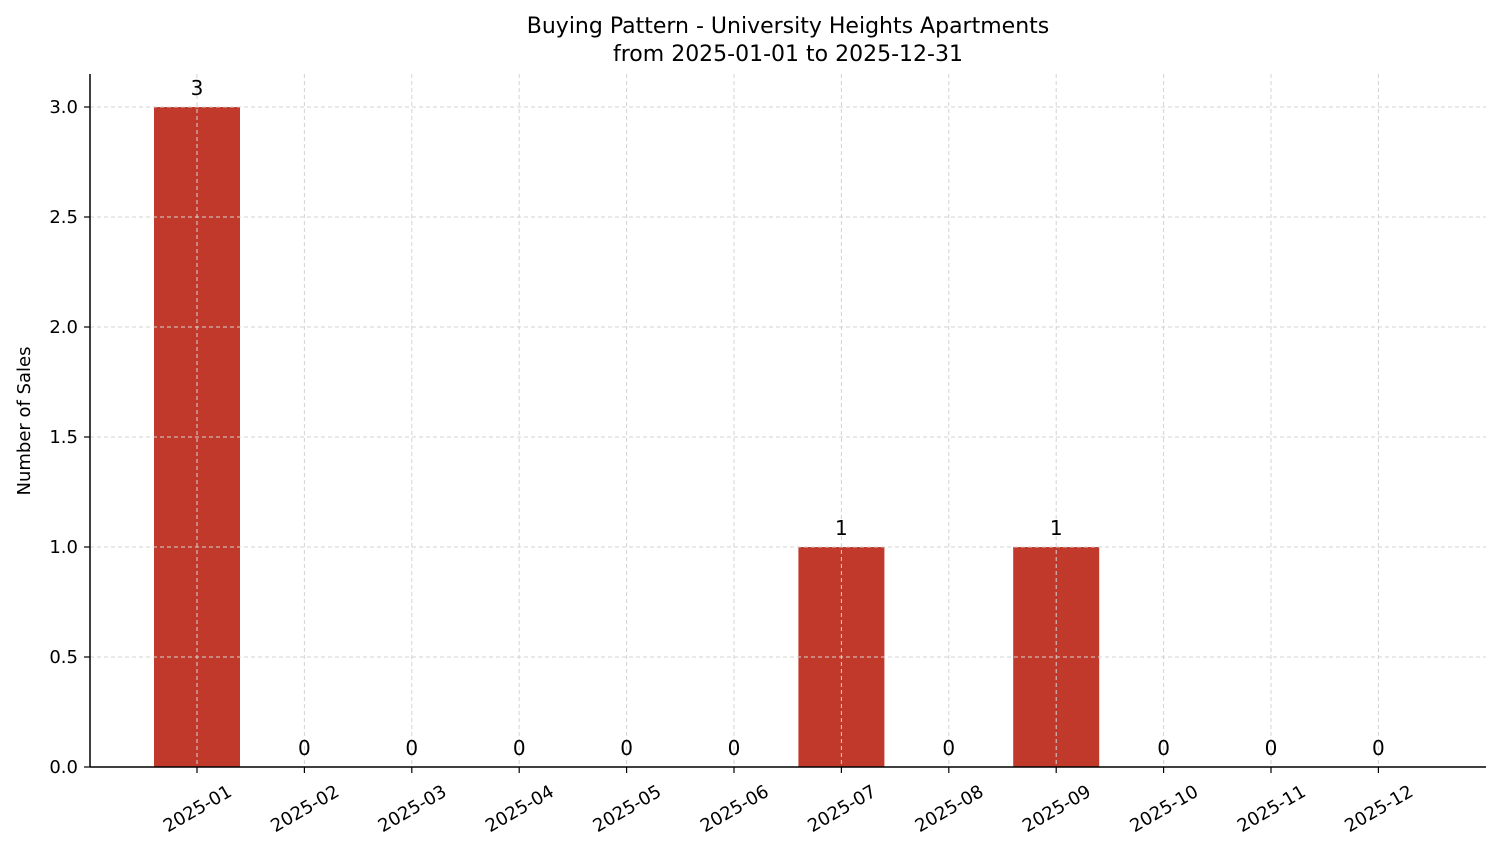 Image resolution: width=1501 pixels, height=863 pixels. I want to click on x-tick-label: 2025-10, so click(1164, 809).